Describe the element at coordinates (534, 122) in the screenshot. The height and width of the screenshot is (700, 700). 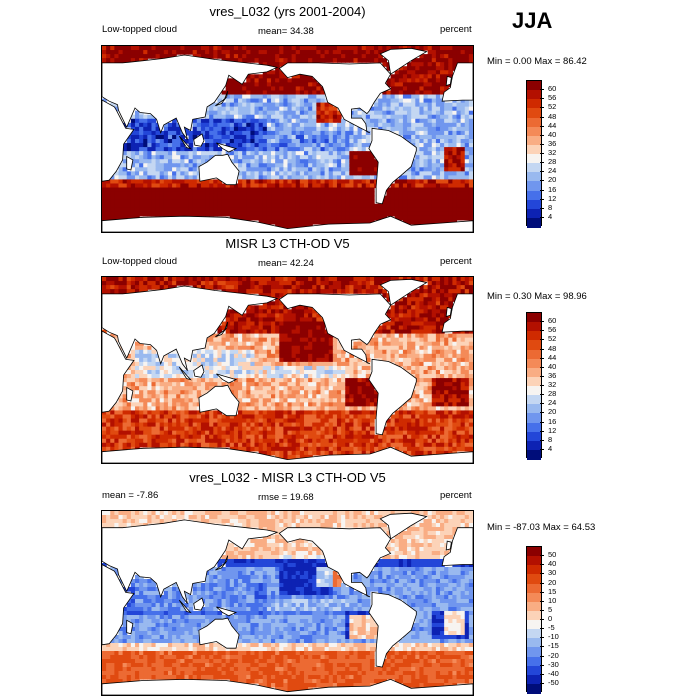
I see `colorbar-swatch` at that location.